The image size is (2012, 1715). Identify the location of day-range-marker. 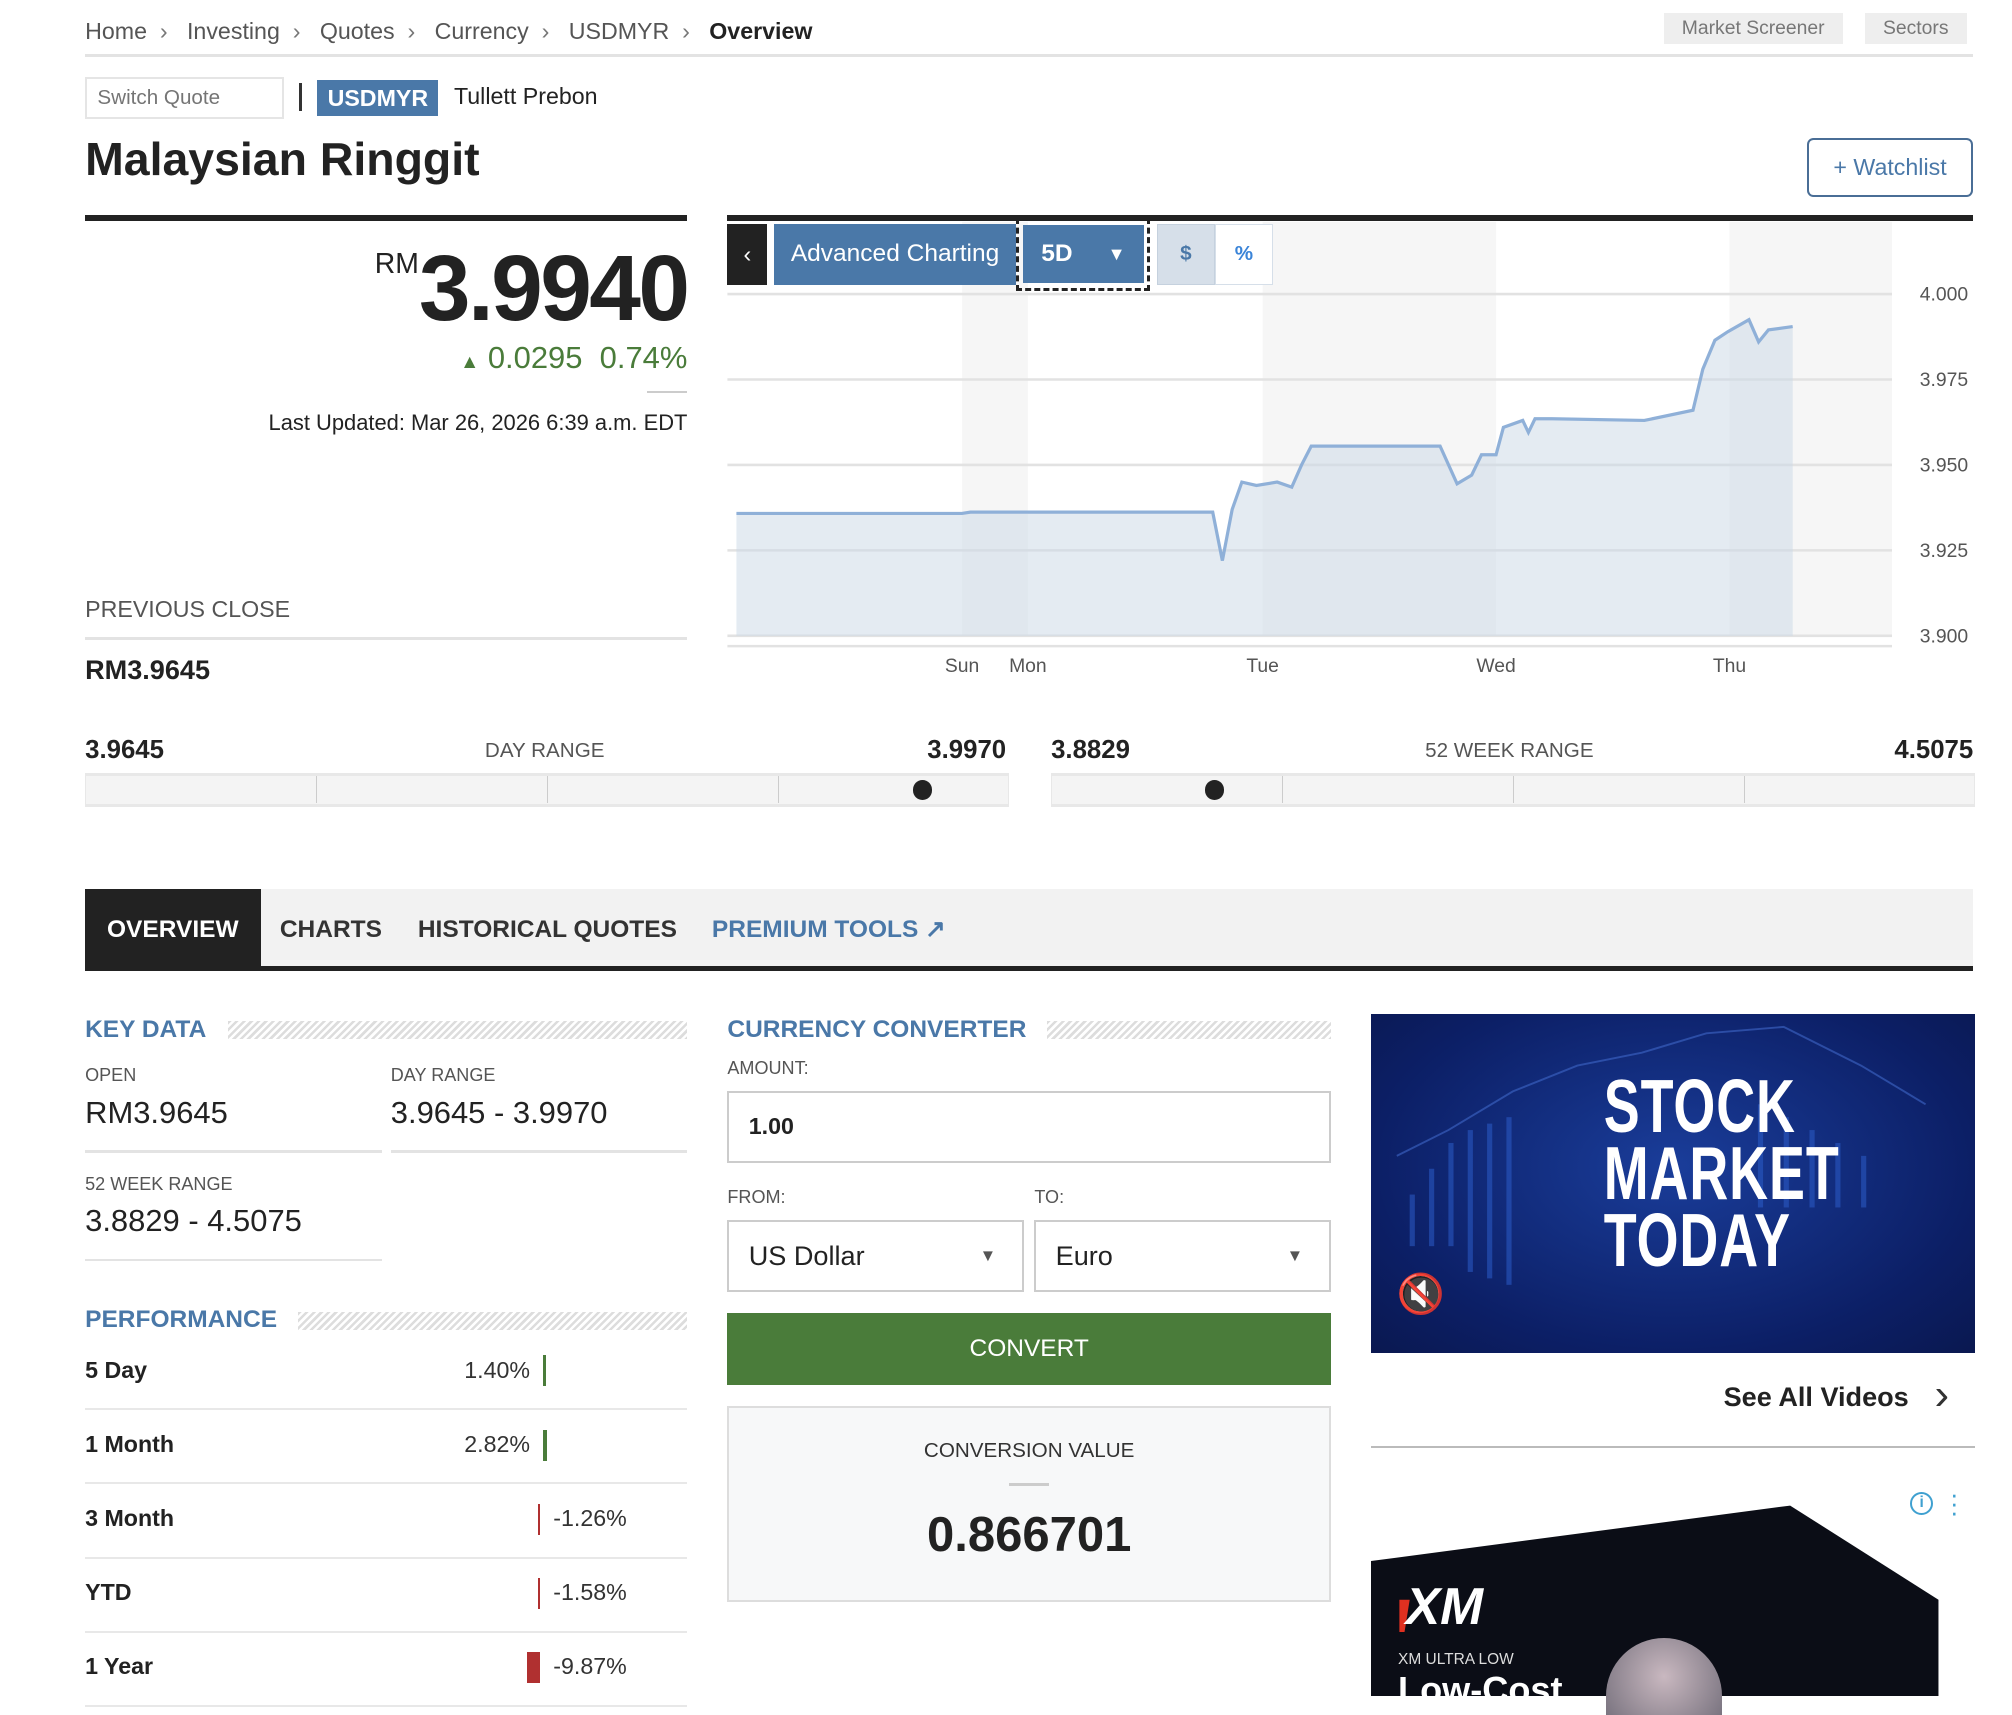
(922, 790).